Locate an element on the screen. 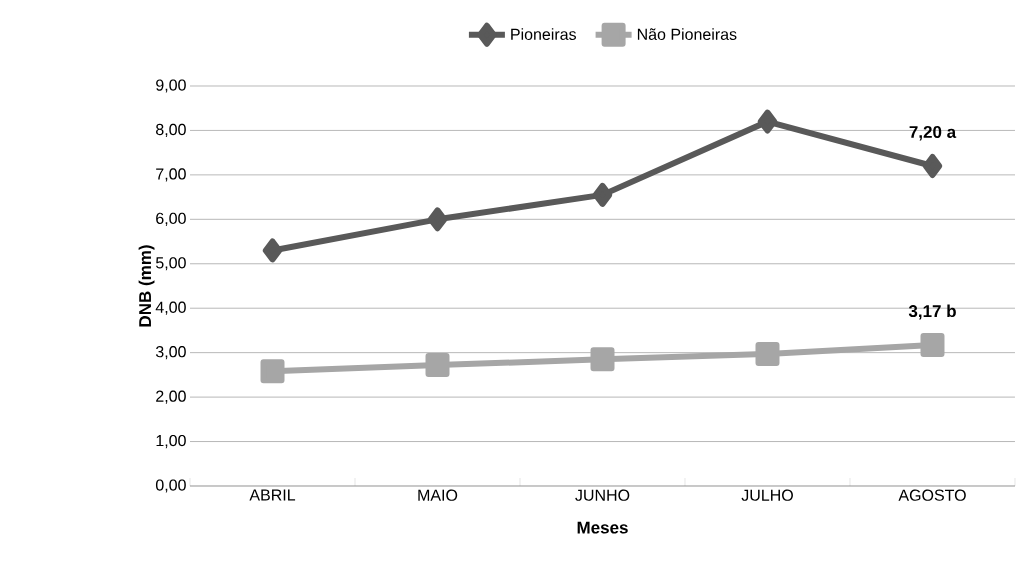 Image resolution: width=1020 pixels, height=578 pixels. legend-label: Pioneiras is located at coordinates (544, 34).